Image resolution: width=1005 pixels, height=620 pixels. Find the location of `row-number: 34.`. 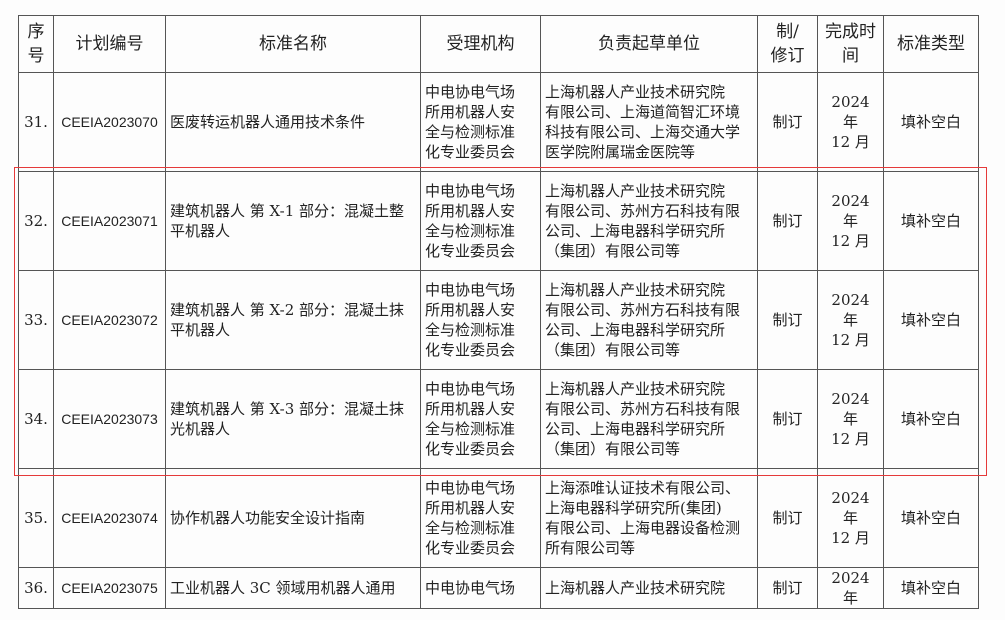

row-number: 34. is located at coordinates (36, 419).